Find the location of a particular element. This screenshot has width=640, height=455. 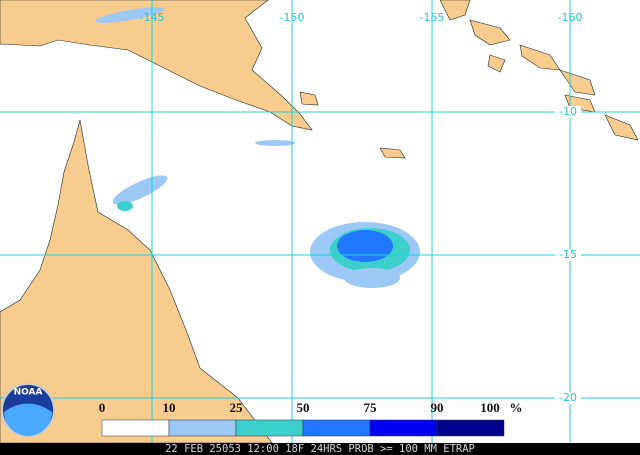

legend-label: 50 is located at coordinates (303, 407).